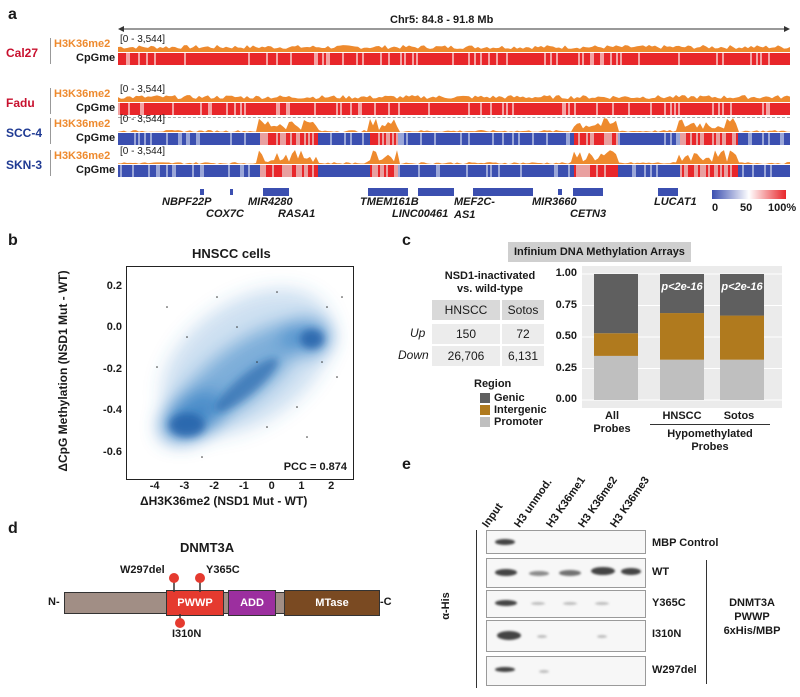  What do you see at coordinates (187, 600) in the screenshot?
I see `mutation-lollipops` at bounding box center [187, 600].